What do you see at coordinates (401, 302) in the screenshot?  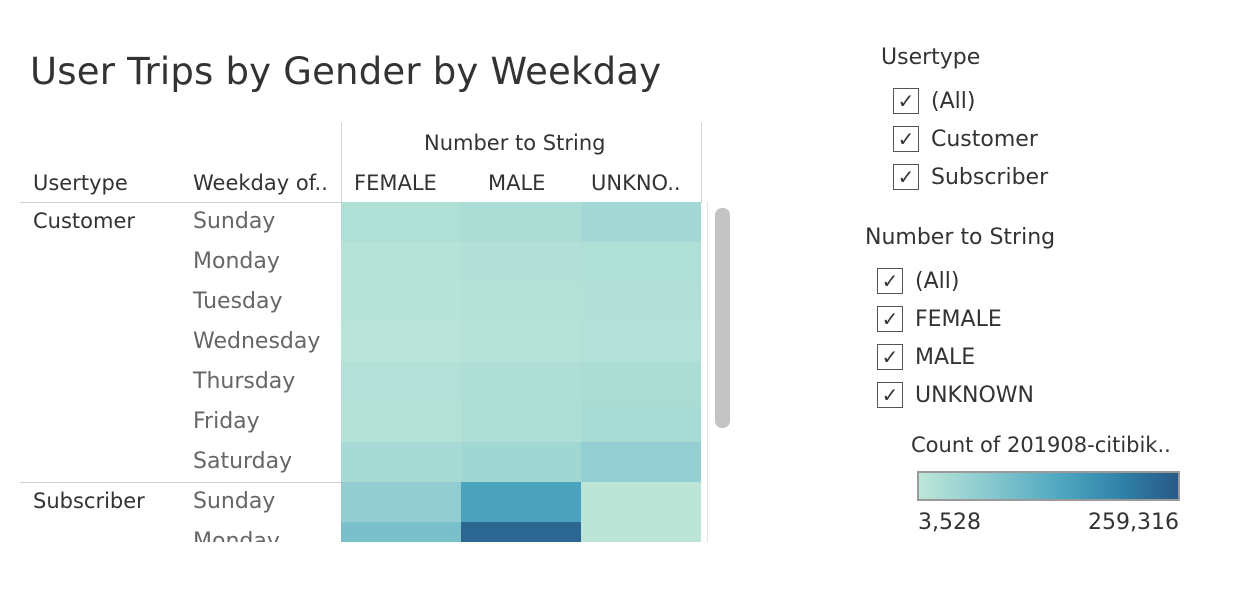 I see `heatmap-cell-r2-c0` at bounding box center [401, 302].